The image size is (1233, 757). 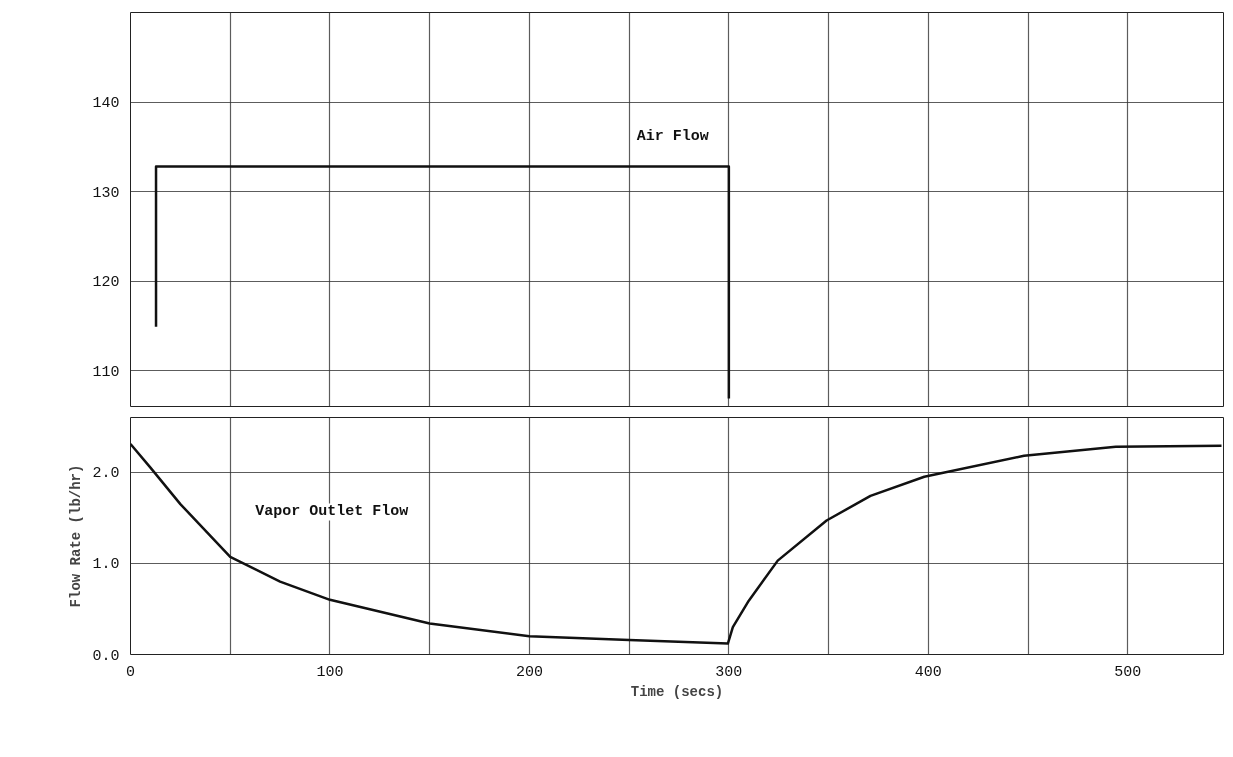 What do you see at coordinates (76, 536) in the screenshot?
I see `y-axis-title: Flow Rate (lb/hr)` at bounding box center [76, 536].